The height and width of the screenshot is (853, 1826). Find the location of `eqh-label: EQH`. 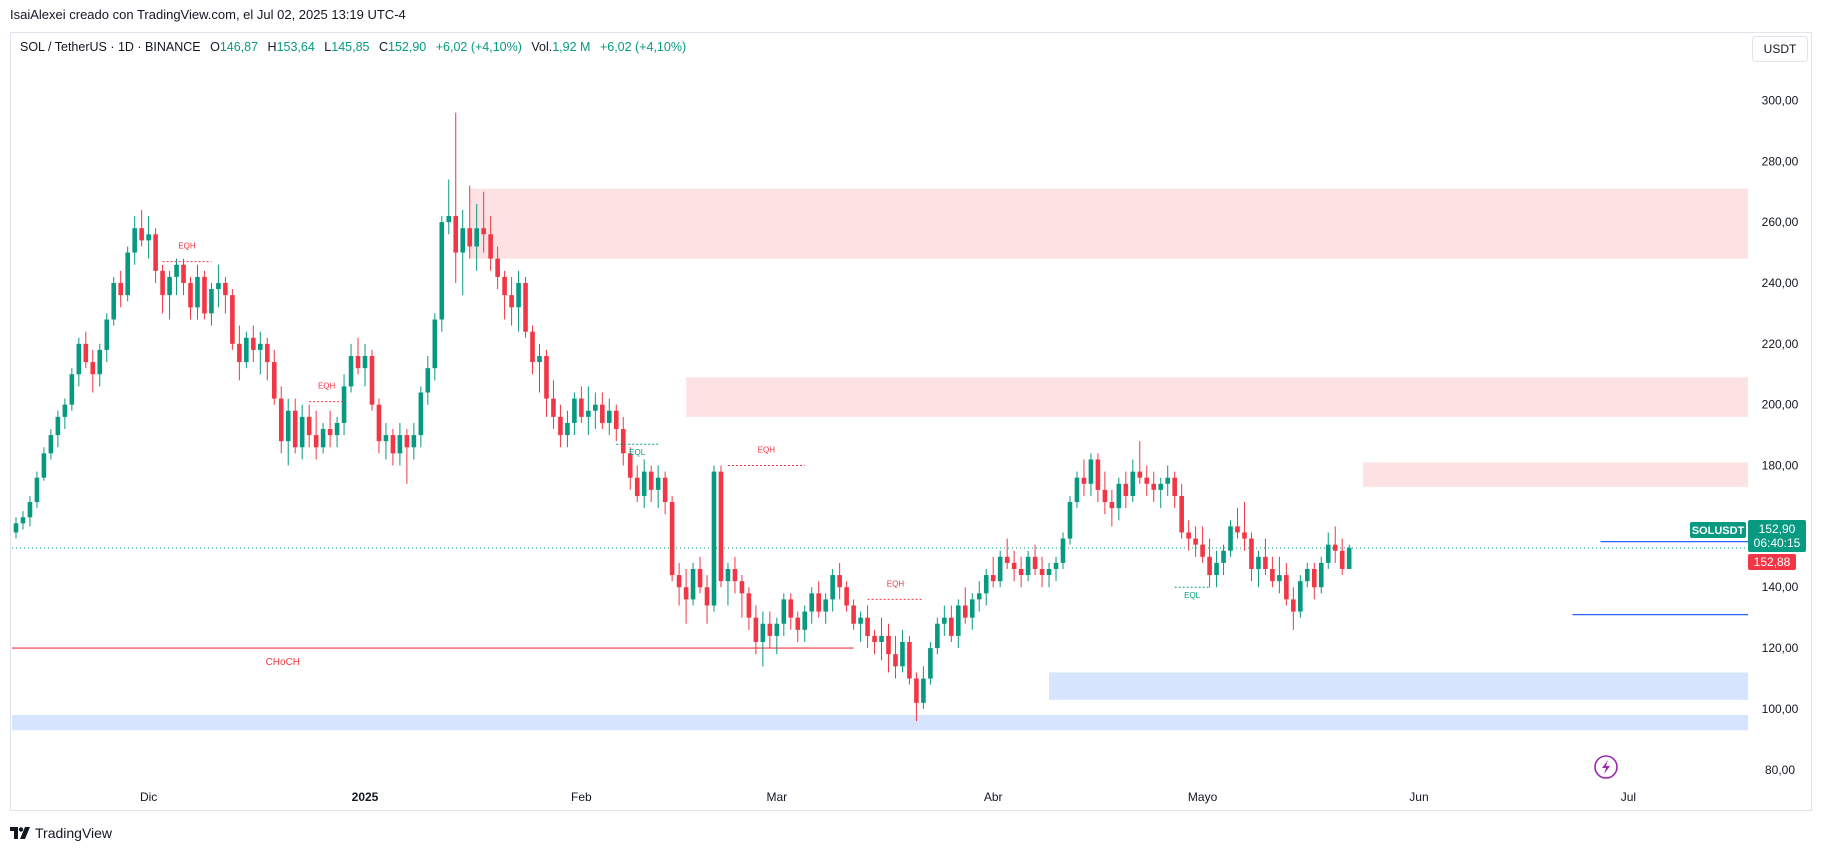

eqh-label: EQH is located at coordinates (187, 246).